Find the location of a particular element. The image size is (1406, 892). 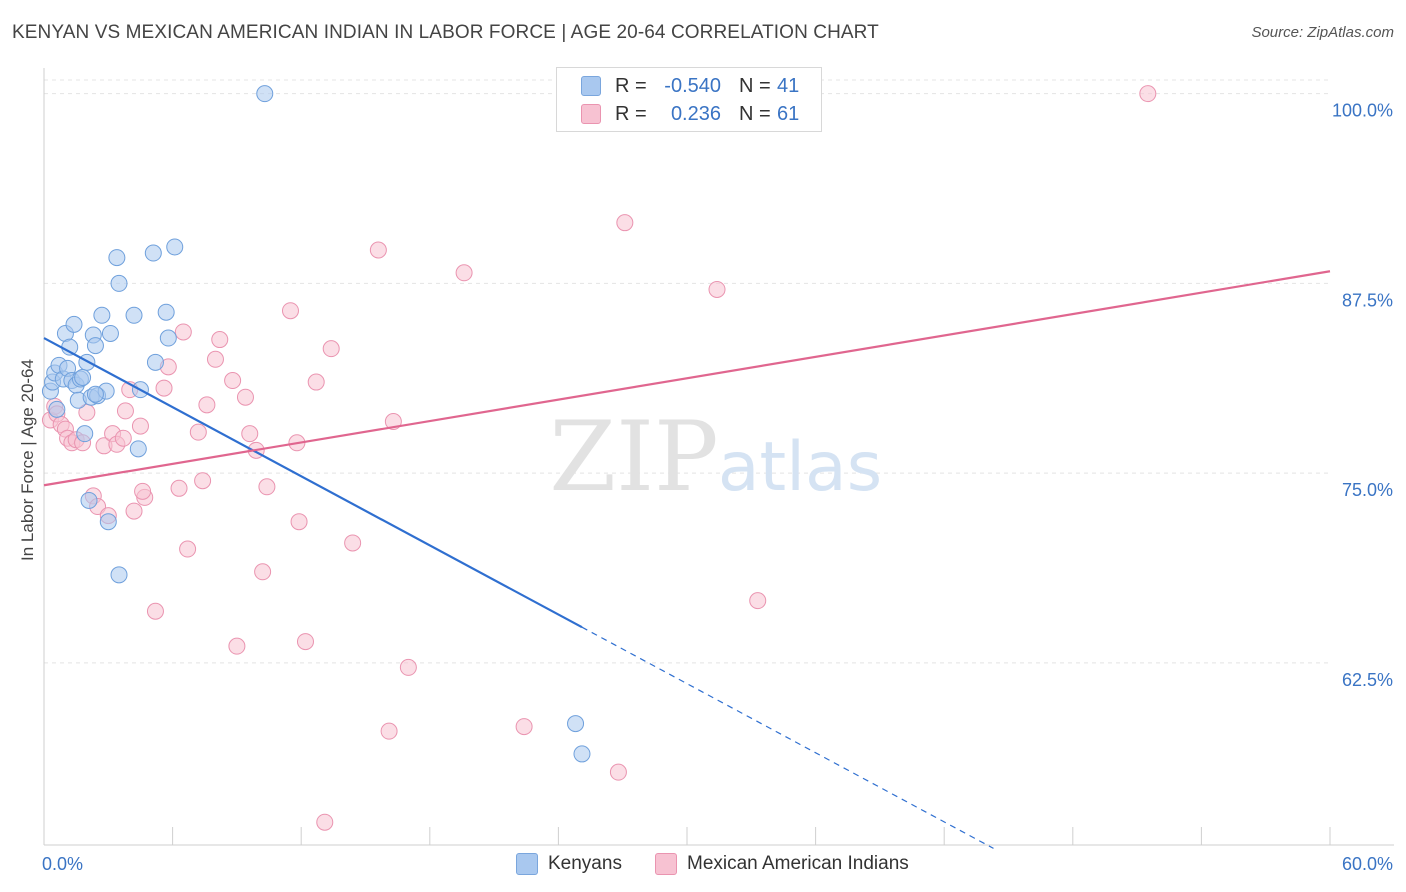

source-credit: Source: ZipAtlas.com is located at coordinates (1322, 32).